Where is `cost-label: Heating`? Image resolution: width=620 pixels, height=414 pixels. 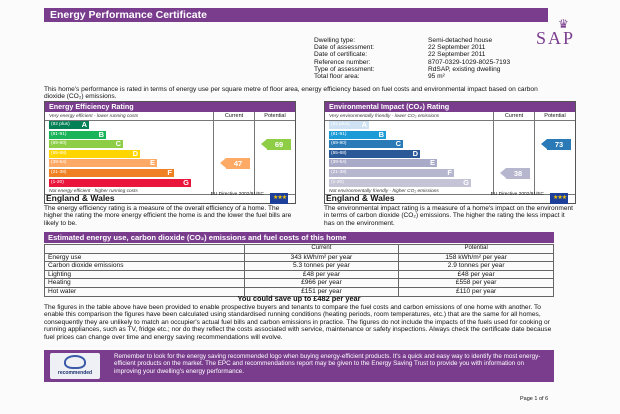
cost-label: Heating is located at coordinates (144, 283).